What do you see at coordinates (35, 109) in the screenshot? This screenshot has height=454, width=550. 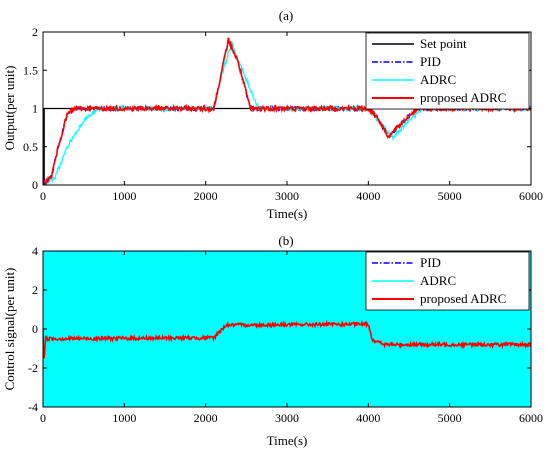 I see `y-tick-label: 1` at bounding box center [35, 109].